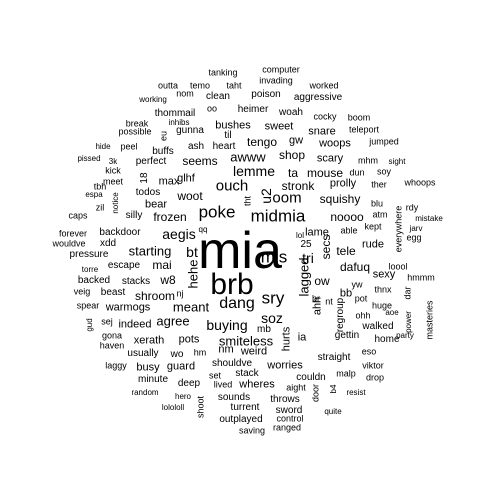 The height and width of the screenshot is (500, 500). Describe the element at coordinates (412, 207) in the screenshot. I see `word-rdy: rdy` at that location.